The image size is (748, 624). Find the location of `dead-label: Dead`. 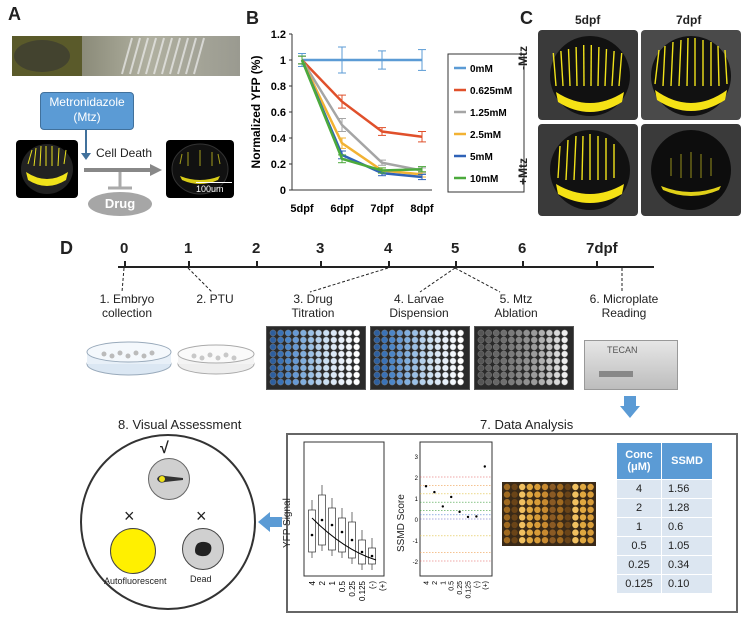

dead-label: Dead is located at coordinates (201, 579).